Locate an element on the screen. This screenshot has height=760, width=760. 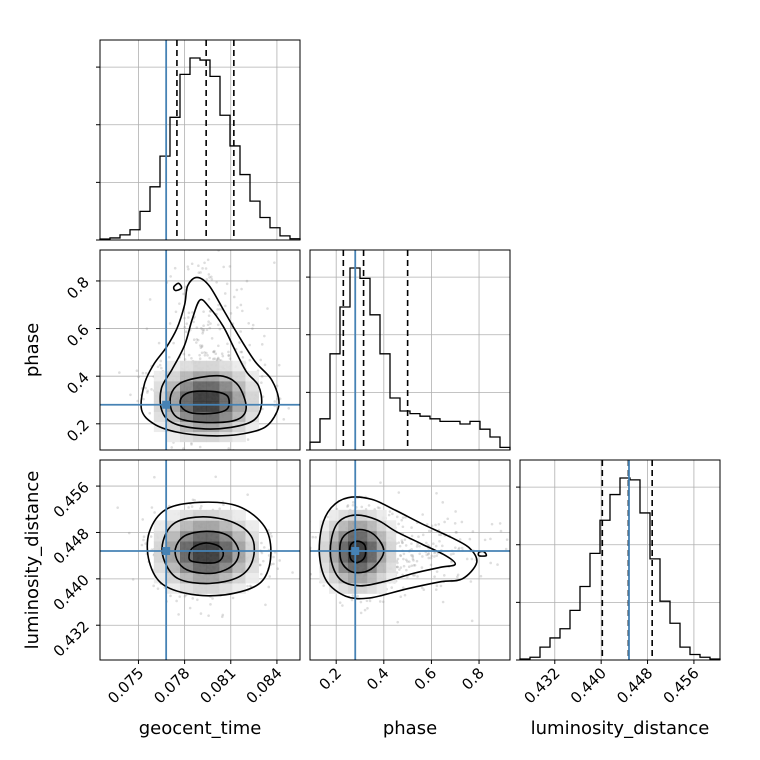
ylabel-phase: phase is located at coordinates (32, 350).